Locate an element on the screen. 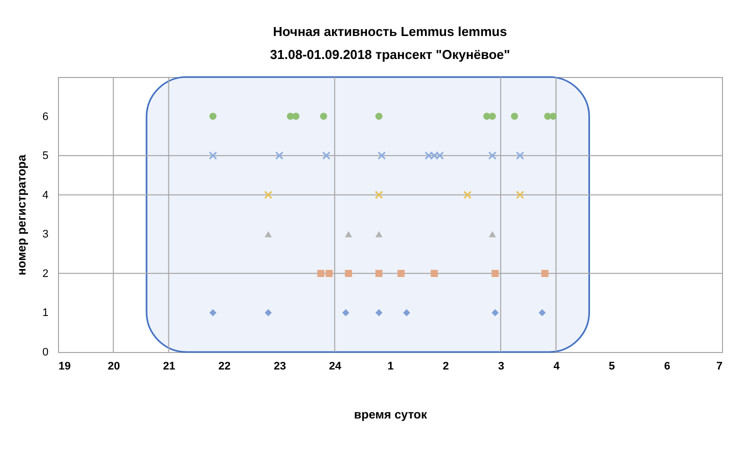 This screenshot has width=740, height=449. x-tick-label: 1 is located at coordinates (390, 366).